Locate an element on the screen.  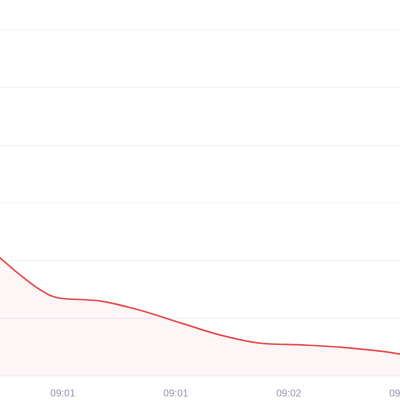
x-tick-label: 09 is located at coordinates (394, 394).